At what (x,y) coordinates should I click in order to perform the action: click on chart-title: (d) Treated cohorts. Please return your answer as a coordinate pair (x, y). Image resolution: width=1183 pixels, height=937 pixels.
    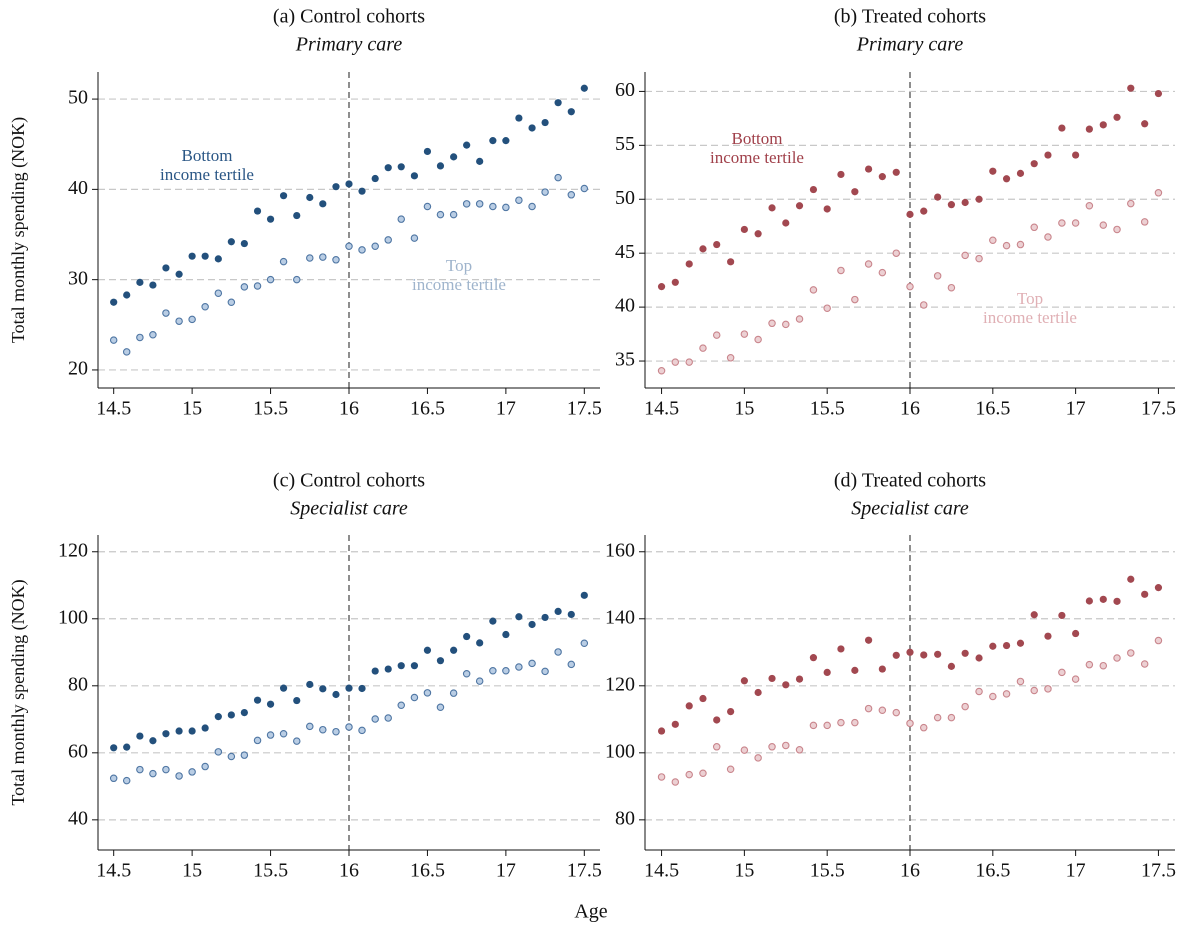
    Looking at the image, I should click on (910, 481).